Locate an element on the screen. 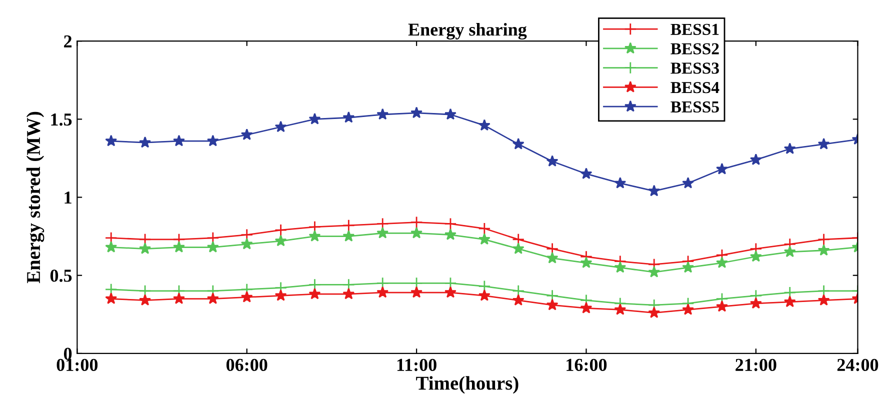 The height and width of the screenshot is (411, 887). y-tick-label: 1 is located at coordinates (68, 198).